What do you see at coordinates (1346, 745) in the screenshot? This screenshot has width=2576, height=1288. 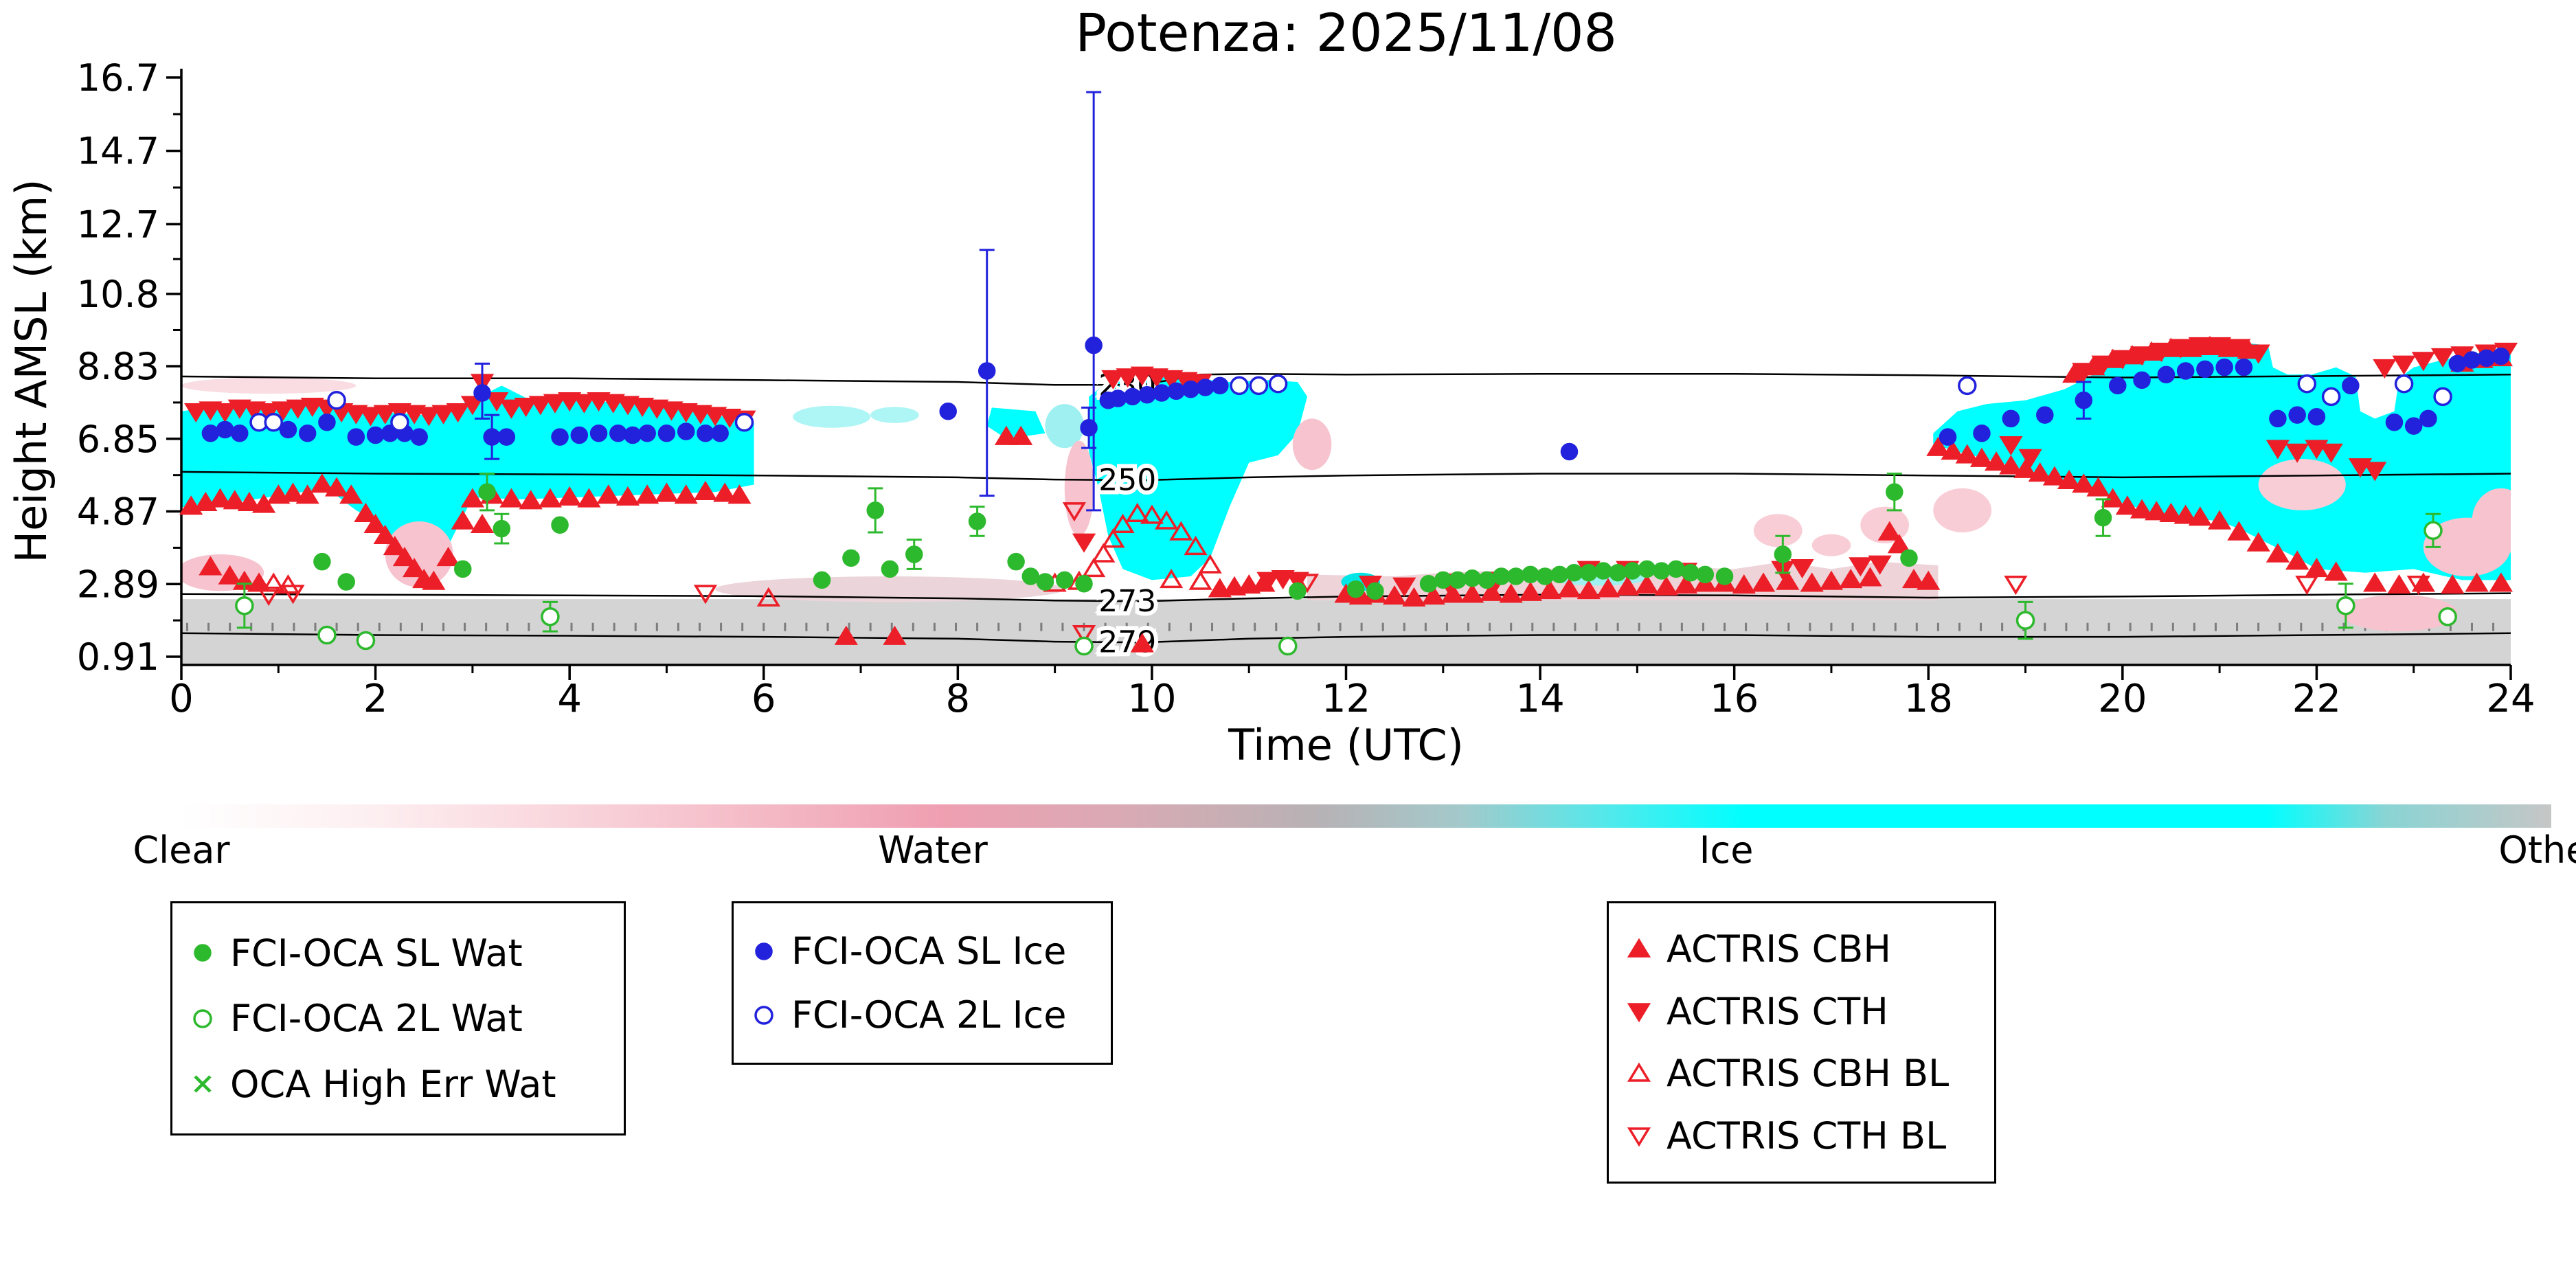 I see `x-axis-label: Time (UTC)` at bounding box center [1346, 745].